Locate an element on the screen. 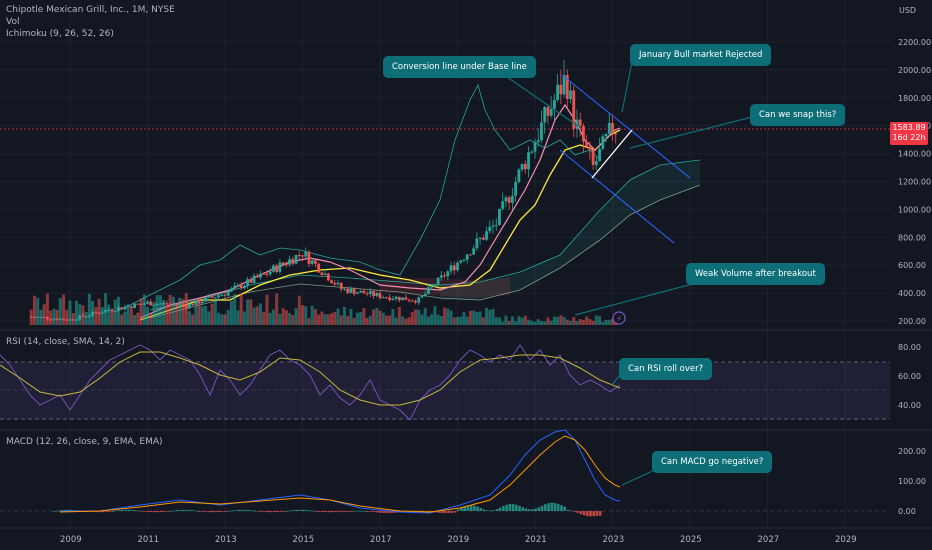 The height and width of the screenshot is (550, 932). macd-axis: 200.00 100.00 0.00 is located at coordinates (912, 481).